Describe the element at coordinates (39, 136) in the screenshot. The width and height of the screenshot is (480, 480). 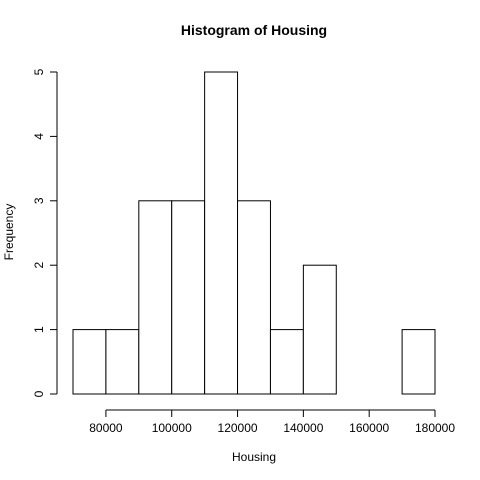
I see `y-tick-label-4: 4` at that location.